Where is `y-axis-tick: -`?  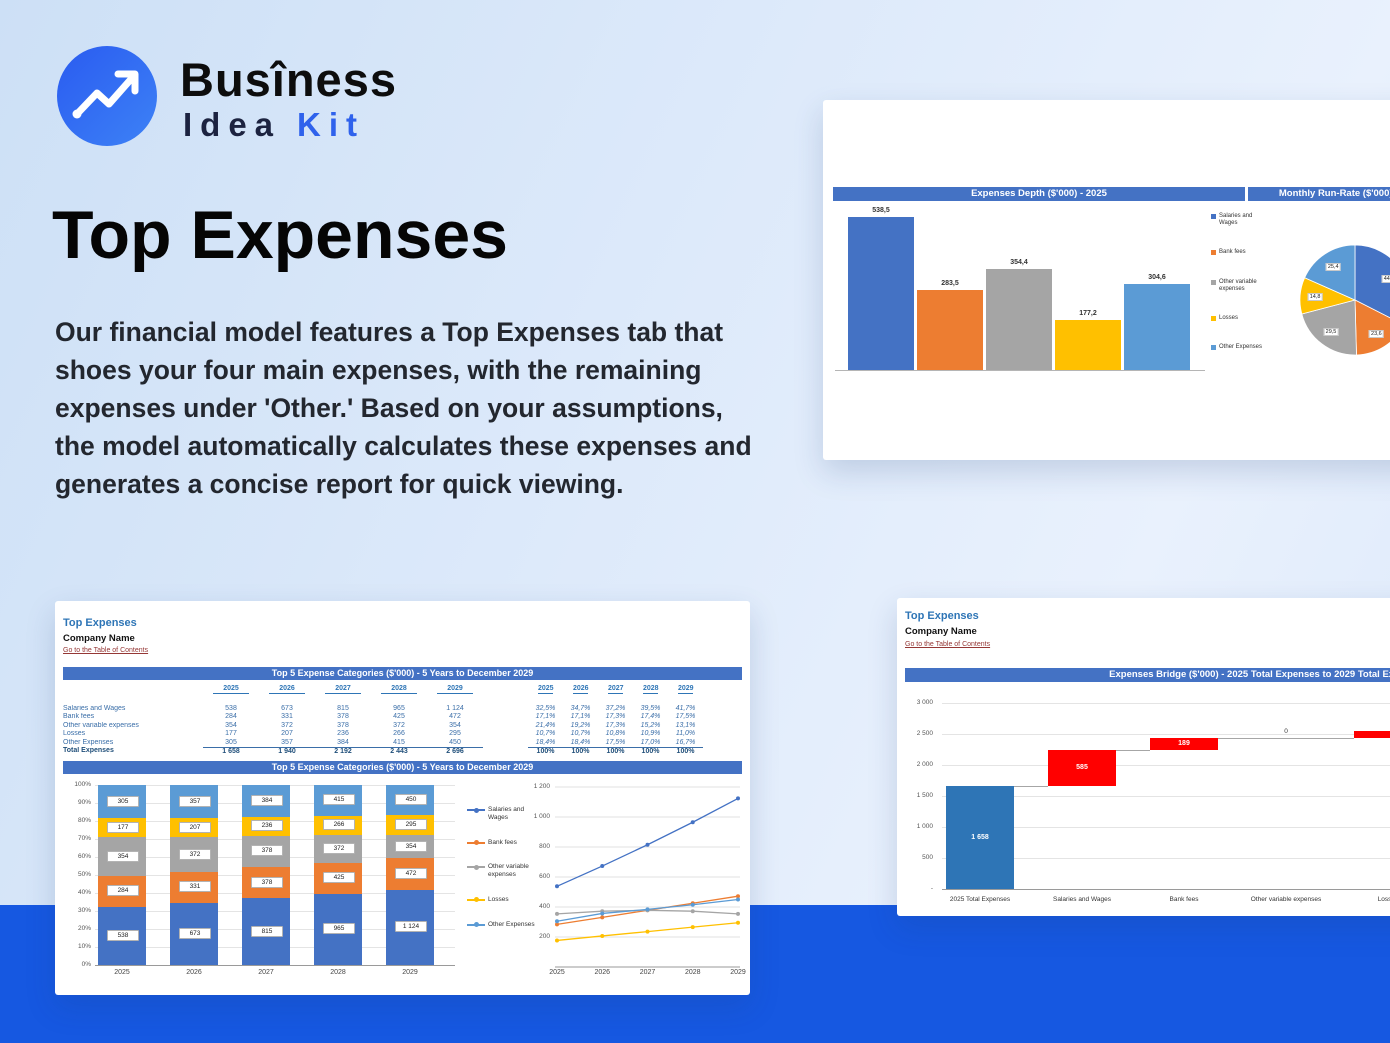
y-axis-tick: - is located at coordinates (931, 888).